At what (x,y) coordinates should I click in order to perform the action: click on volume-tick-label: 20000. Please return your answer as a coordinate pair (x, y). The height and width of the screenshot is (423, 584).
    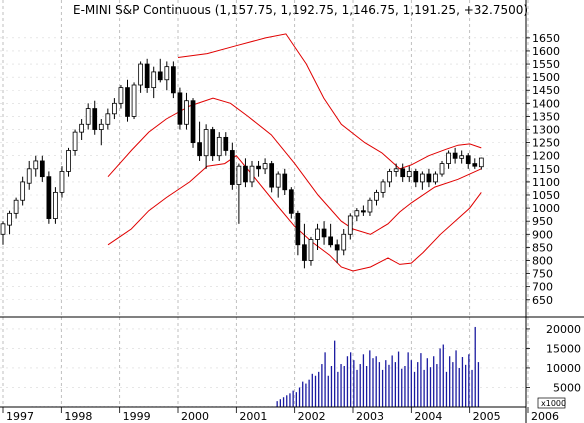
    Looking at the image, I should click on (563, 329).